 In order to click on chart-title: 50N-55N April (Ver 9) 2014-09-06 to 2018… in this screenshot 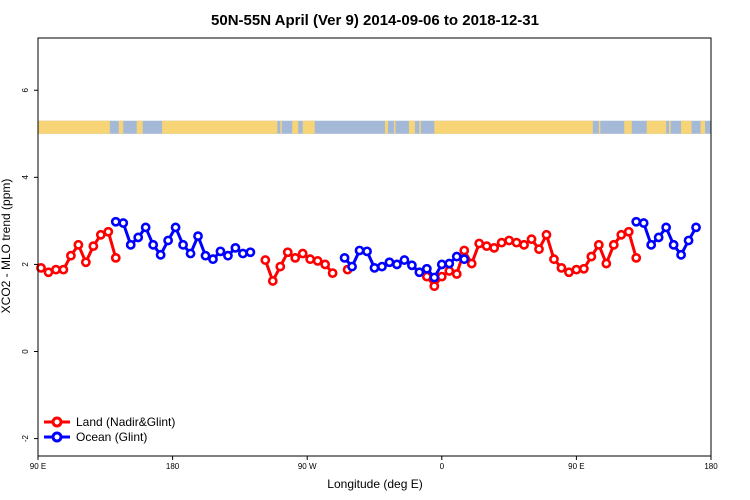, I will do `click(375, 20)`.